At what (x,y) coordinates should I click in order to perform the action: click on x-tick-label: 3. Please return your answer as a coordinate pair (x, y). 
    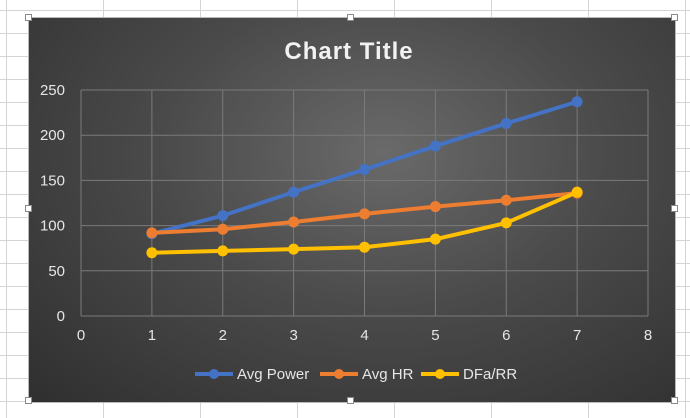
    Looking at the image, I should click on (293, 335).